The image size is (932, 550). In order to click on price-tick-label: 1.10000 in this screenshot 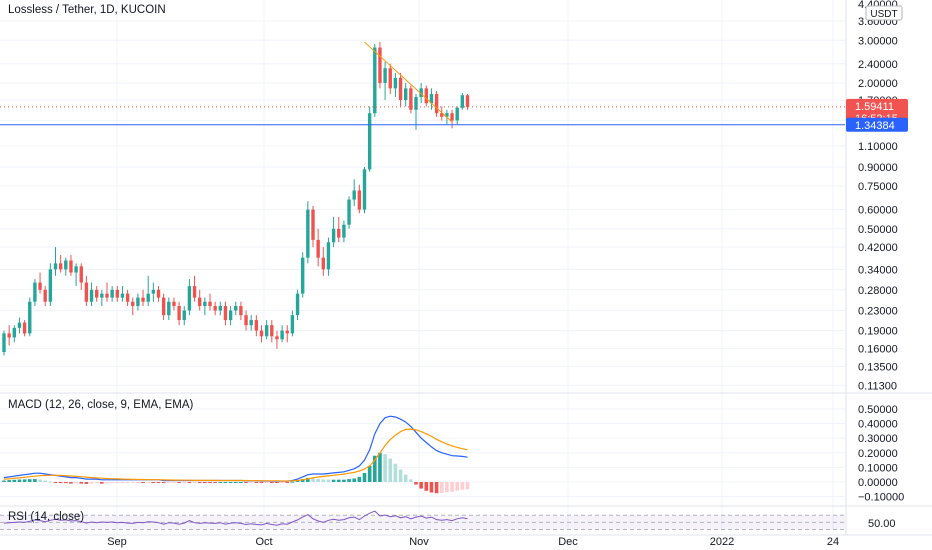, I will do `click(878, 147)`.